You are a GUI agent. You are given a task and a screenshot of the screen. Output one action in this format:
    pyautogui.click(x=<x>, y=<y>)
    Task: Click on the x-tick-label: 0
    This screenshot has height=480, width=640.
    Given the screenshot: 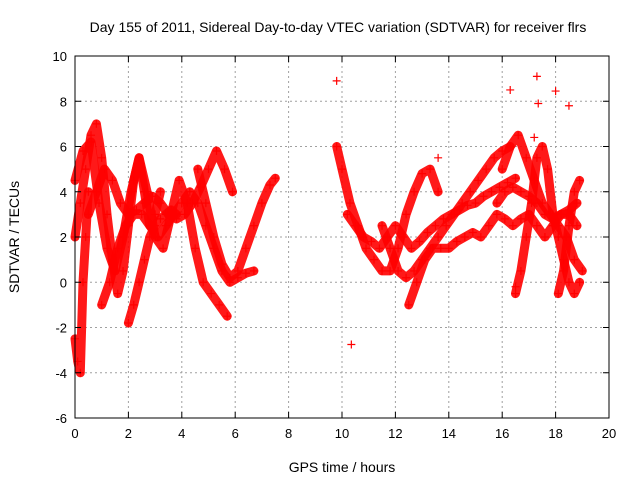 What is the action you would take?
    pyautogui.click(x=74, y=433)
    